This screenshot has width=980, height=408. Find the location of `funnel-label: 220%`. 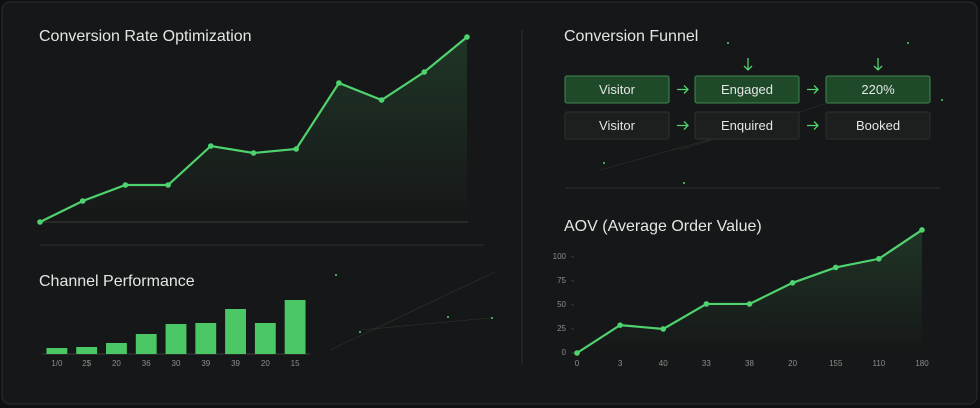

funnel-label: 220% is located at coordinates (878, 89).